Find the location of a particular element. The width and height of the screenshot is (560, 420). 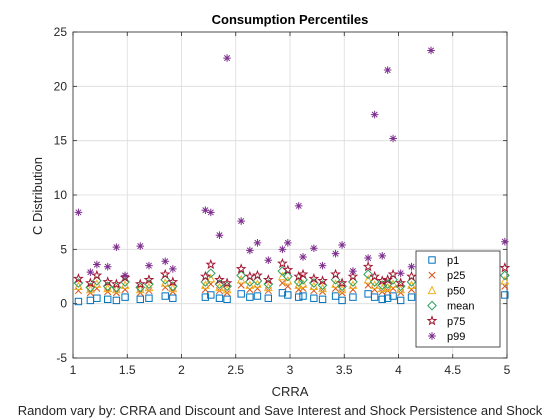

y-tick-label: -5 is located at coordinates (61, 358).